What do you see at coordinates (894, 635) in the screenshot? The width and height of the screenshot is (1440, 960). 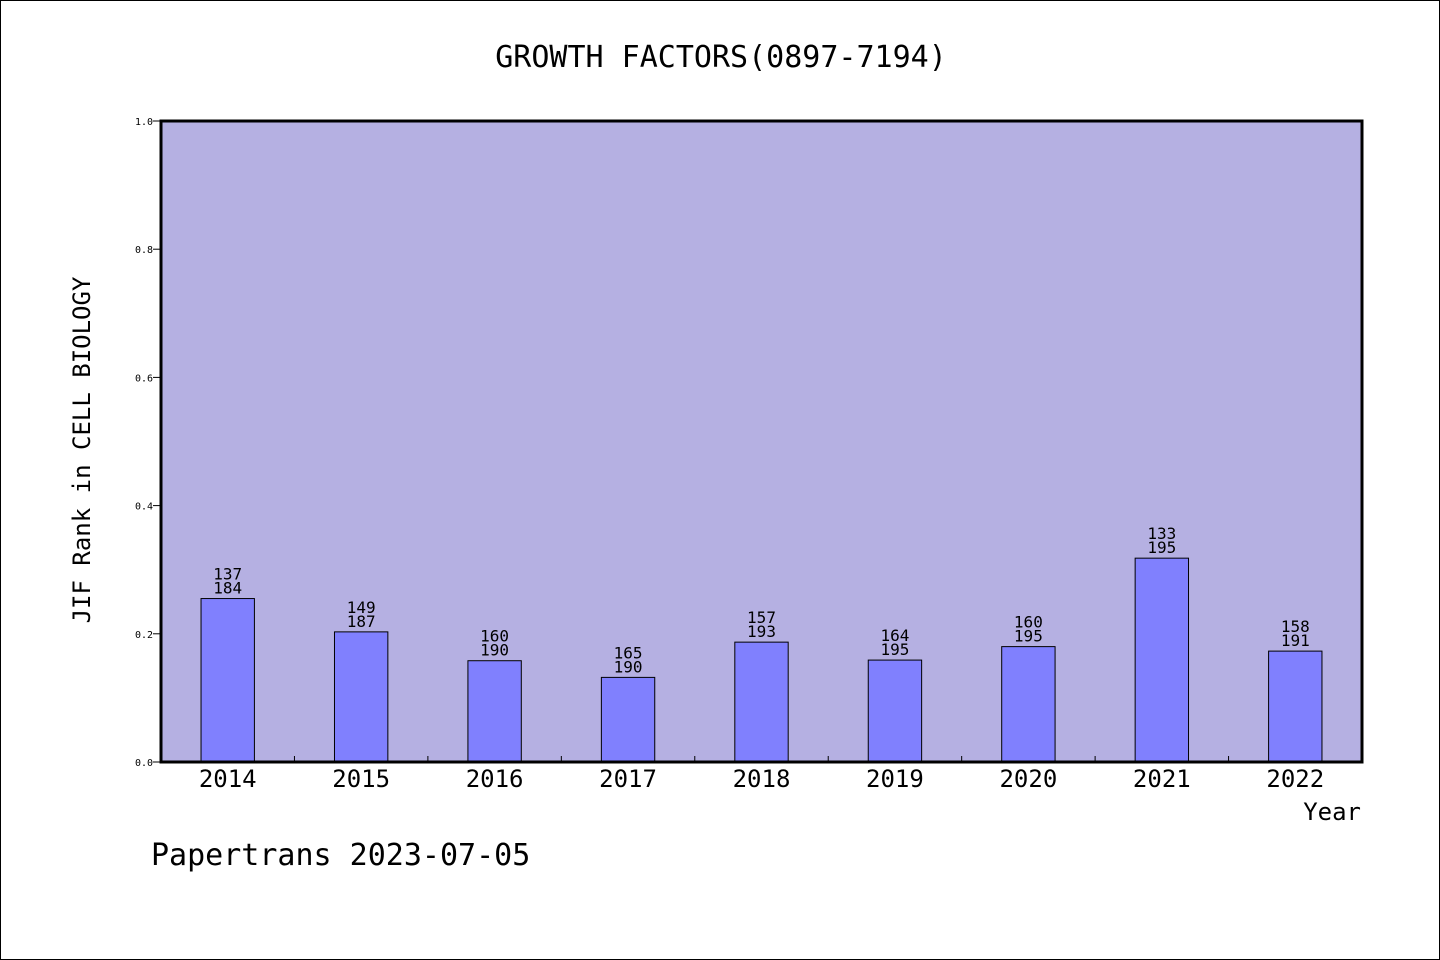 I see `bar-rank-label: 164` at bounding box center [894, 635].